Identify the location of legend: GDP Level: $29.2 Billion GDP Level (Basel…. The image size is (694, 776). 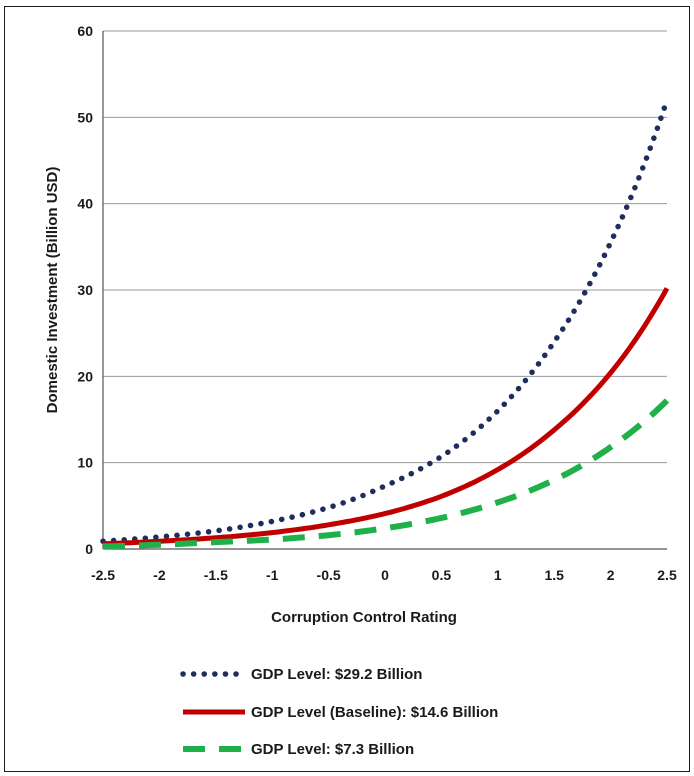
(339, 712).